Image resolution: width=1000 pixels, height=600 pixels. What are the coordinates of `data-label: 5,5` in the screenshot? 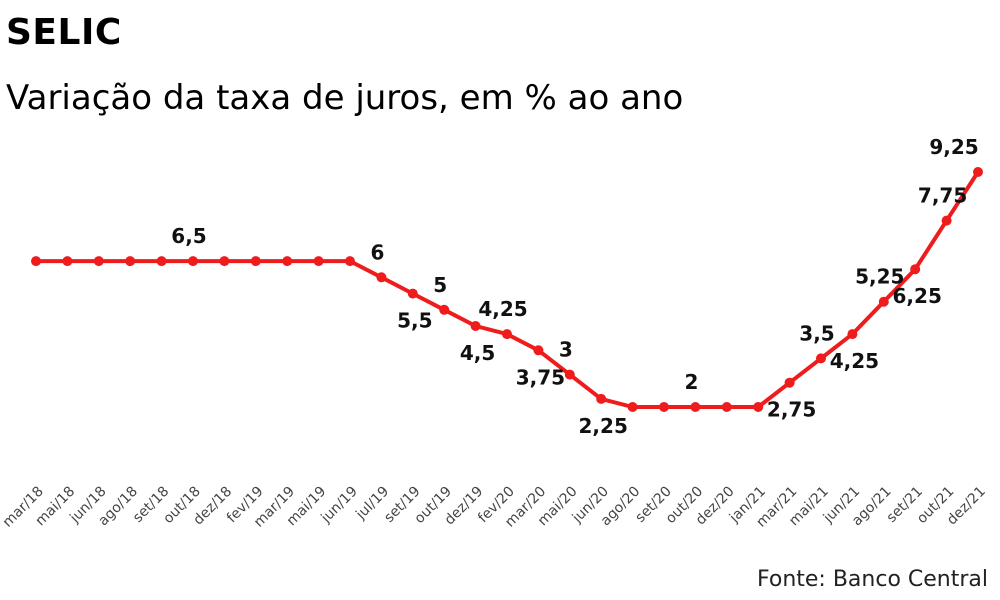 It's located at (414, 321).